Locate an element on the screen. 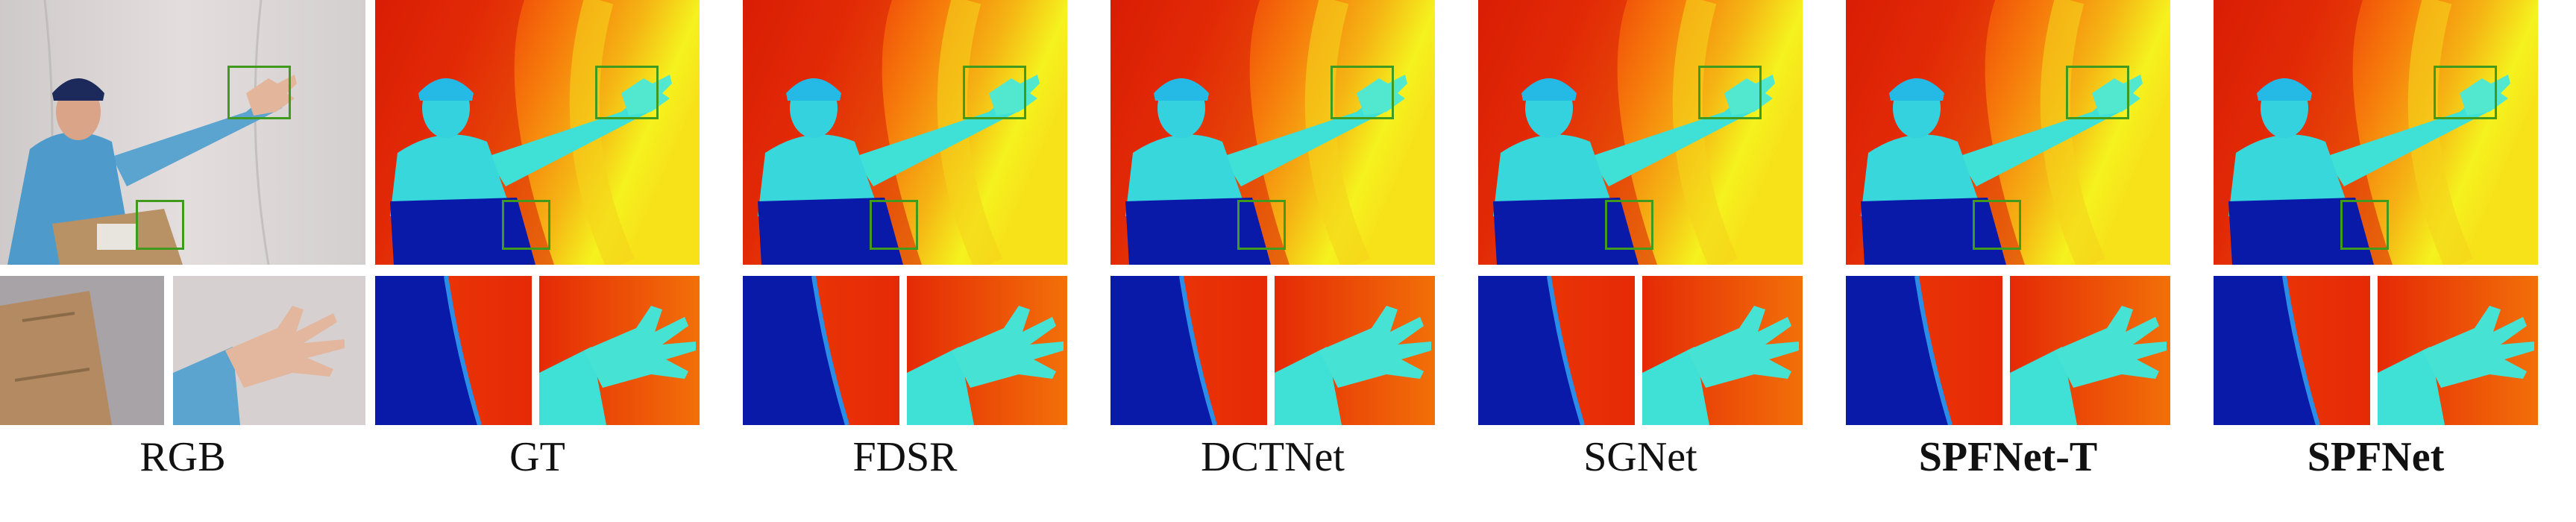 The height and width of the screenshot is (522, 2576). column-dctnet: DCTNet is located at coordinates (1273, 261).